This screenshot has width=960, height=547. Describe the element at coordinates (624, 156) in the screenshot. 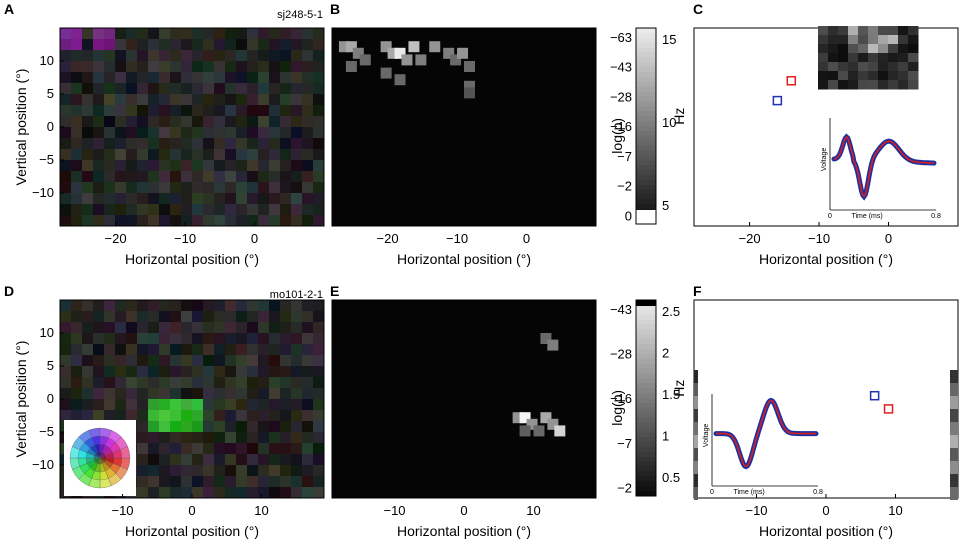

I see `colorbar-left-tick: −7` at that location.